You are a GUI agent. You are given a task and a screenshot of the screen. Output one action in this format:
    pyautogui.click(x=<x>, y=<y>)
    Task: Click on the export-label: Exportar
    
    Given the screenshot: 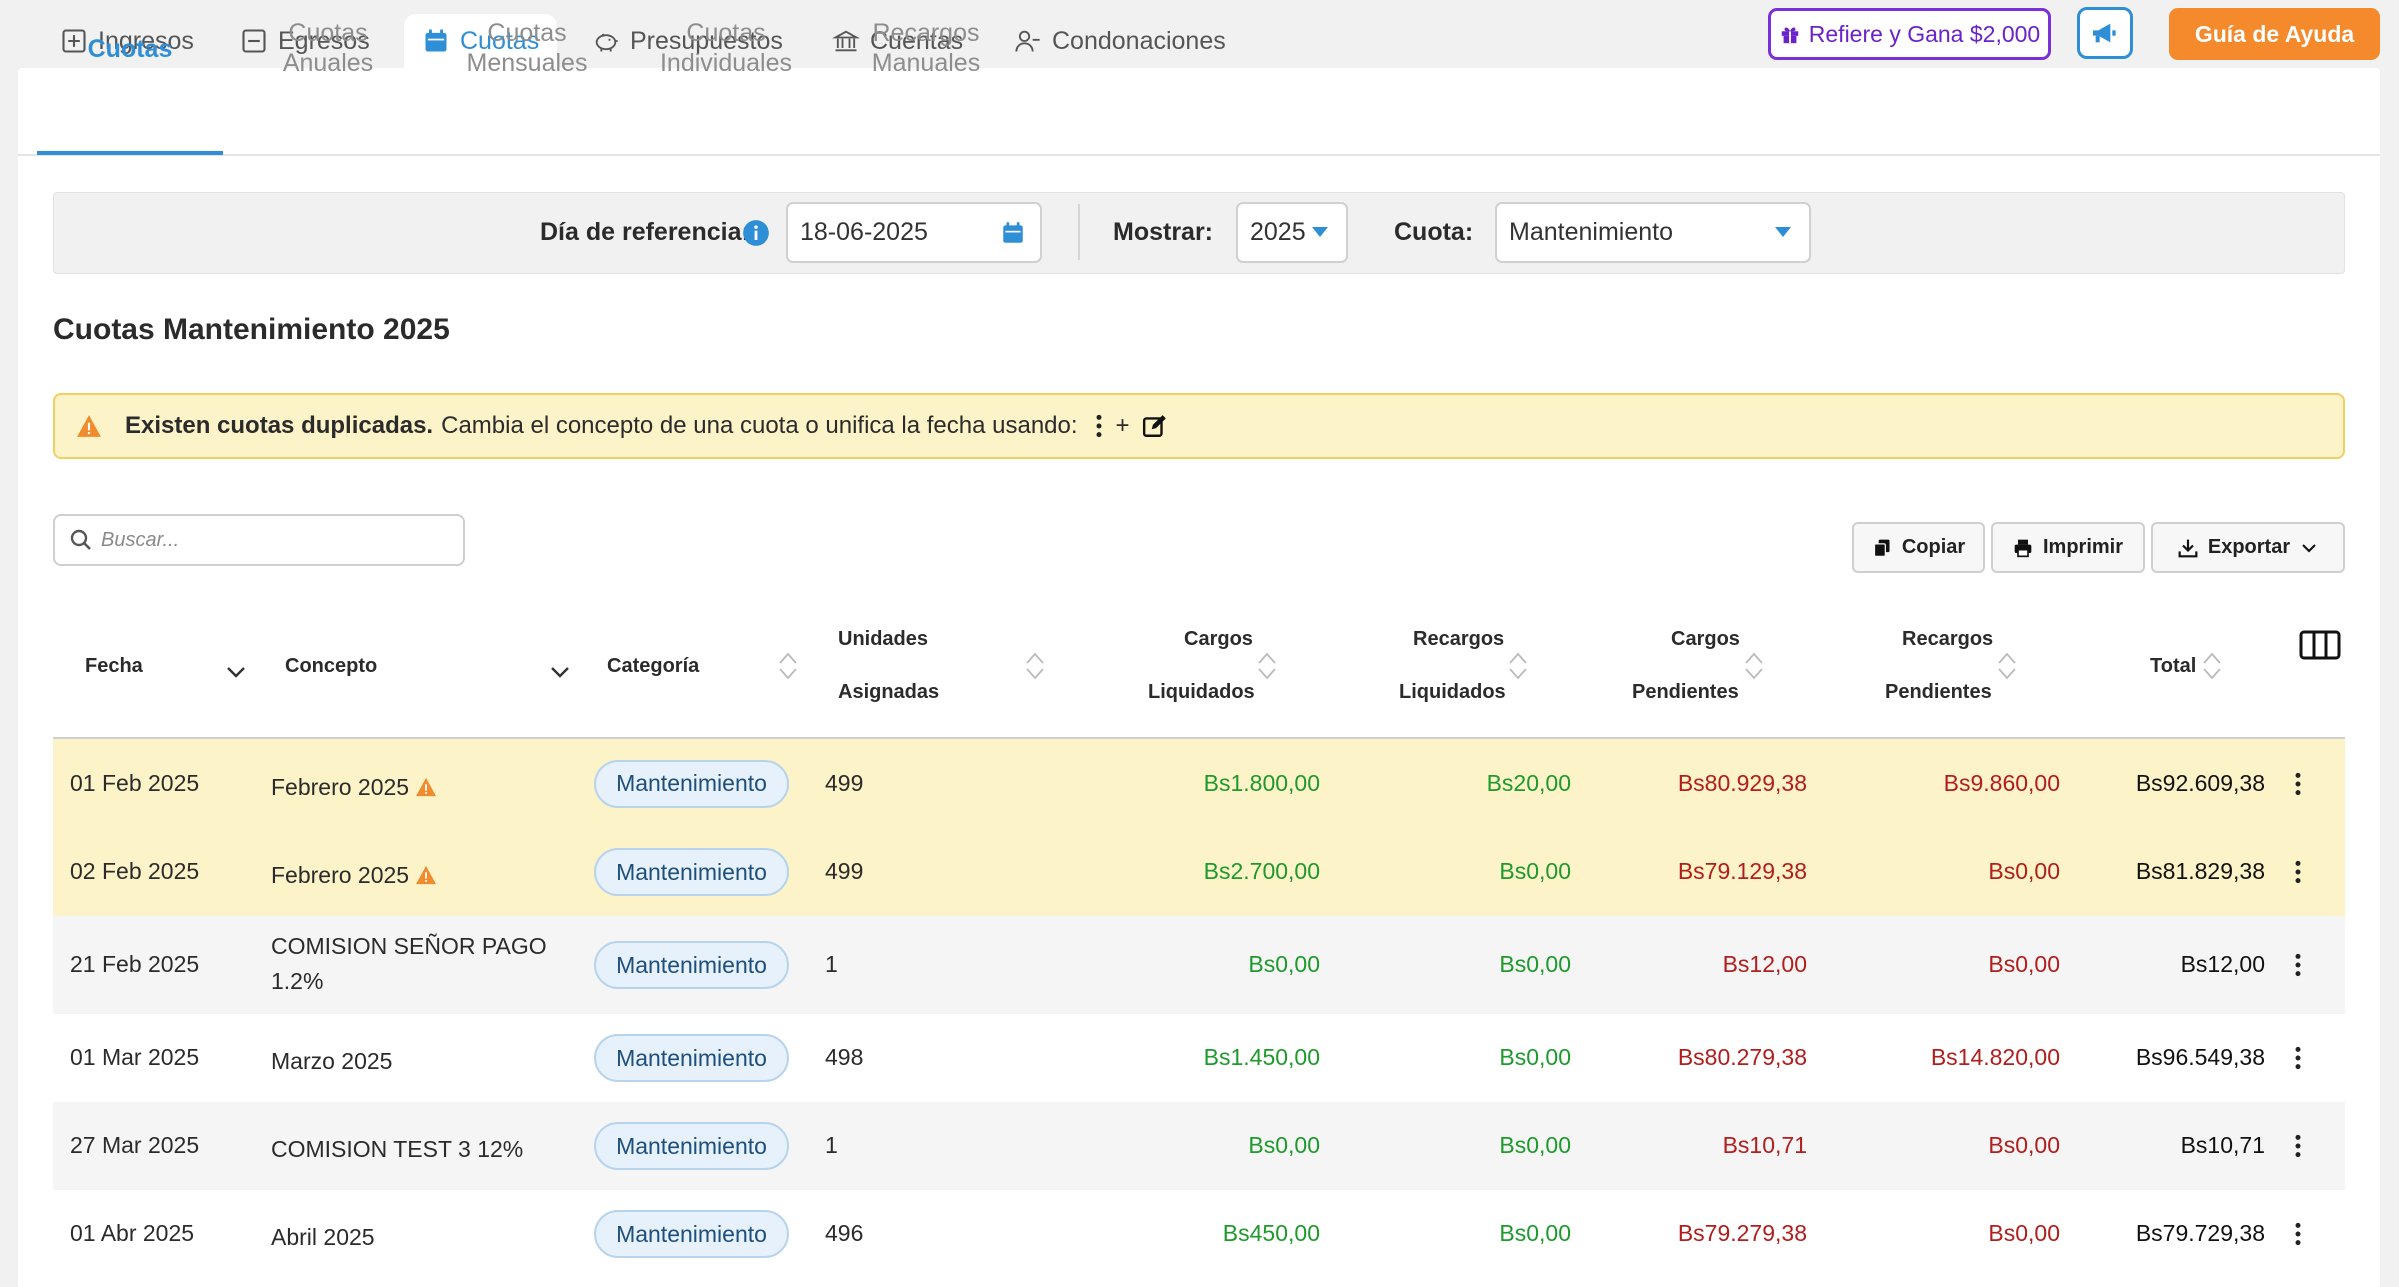 What is the action you would take?
    pyautogui.click(x=2249, y=547)
    